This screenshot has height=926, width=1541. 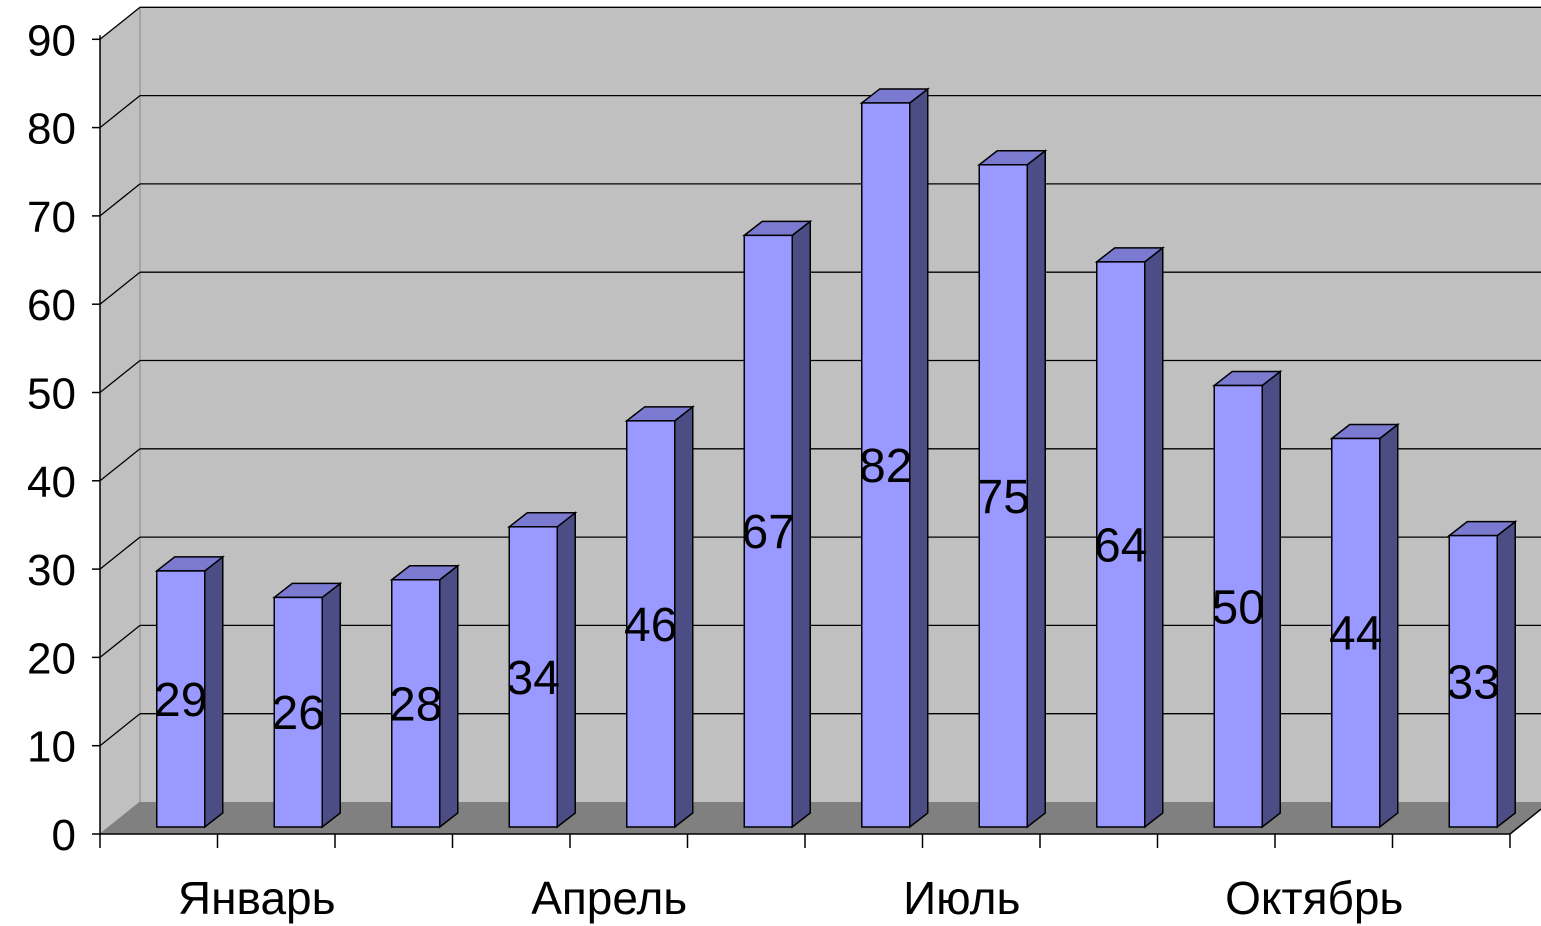 I want to click on bar-data-label: 28, so click(x=415, y=704).